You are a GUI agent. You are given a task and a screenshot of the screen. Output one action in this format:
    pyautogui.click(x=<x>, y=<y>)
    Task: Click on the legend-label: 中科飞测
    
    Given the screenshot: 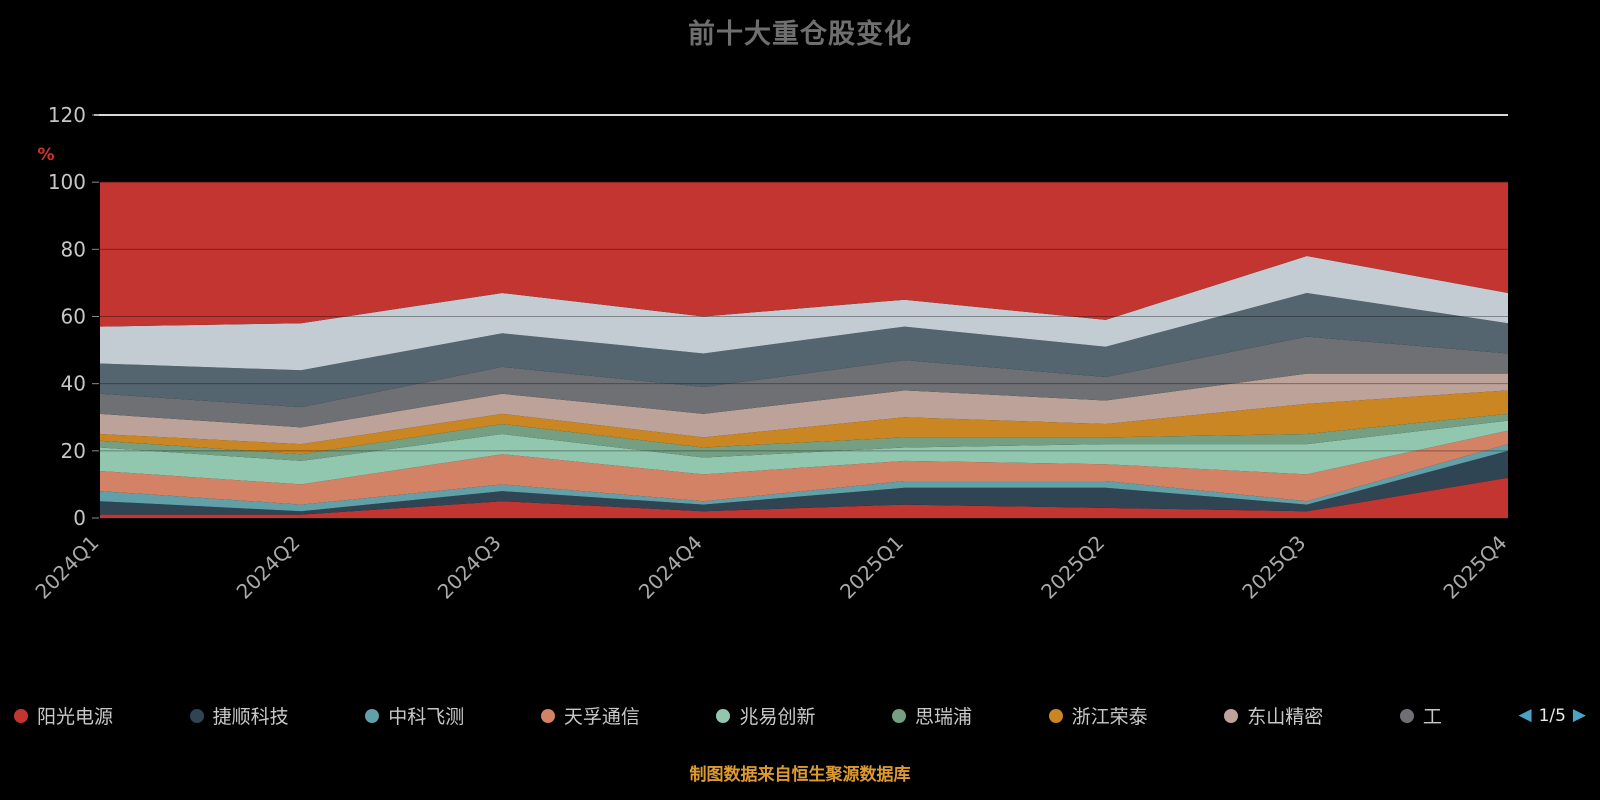 What is the action you would take?
    pyautogui.click(x=426, y=717)
    